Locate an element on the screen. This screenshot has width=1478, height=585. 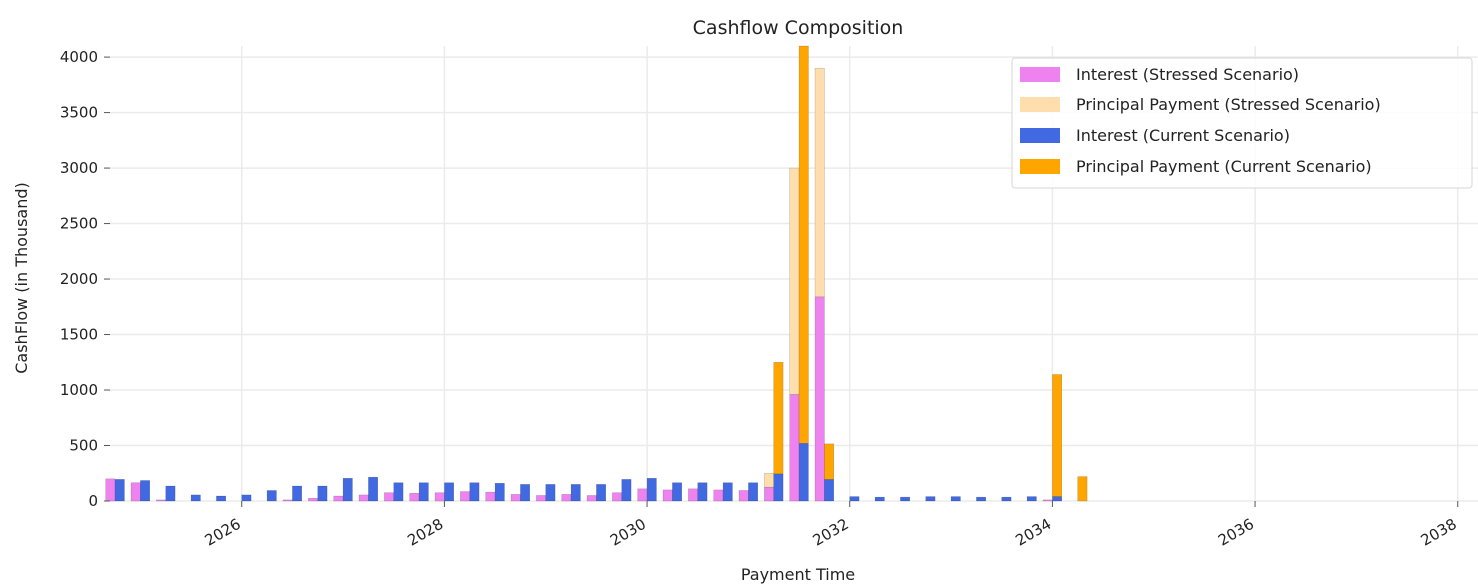
legend-frame is located at coordinates (1242, 123).